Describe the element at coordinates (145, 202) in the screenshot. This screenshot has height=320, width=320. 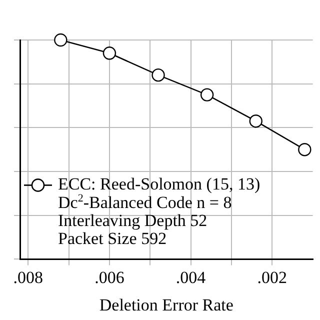
I see `annotation: Dc$^{2}$-Balanced Code n = 8` at that location.